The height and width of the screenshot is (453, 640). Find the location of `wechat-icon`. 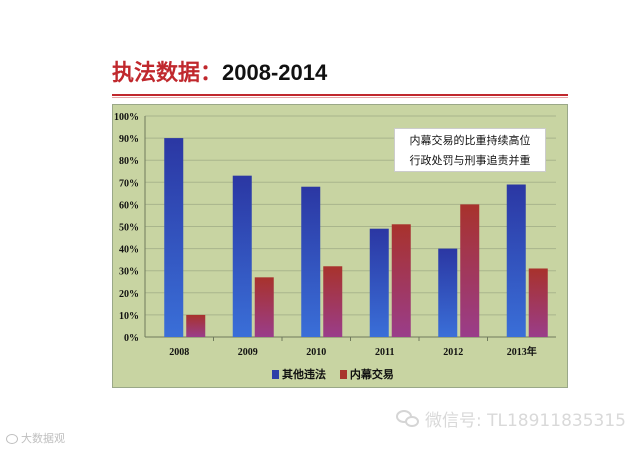

wechat-icon is located at coordinates (409, 419).